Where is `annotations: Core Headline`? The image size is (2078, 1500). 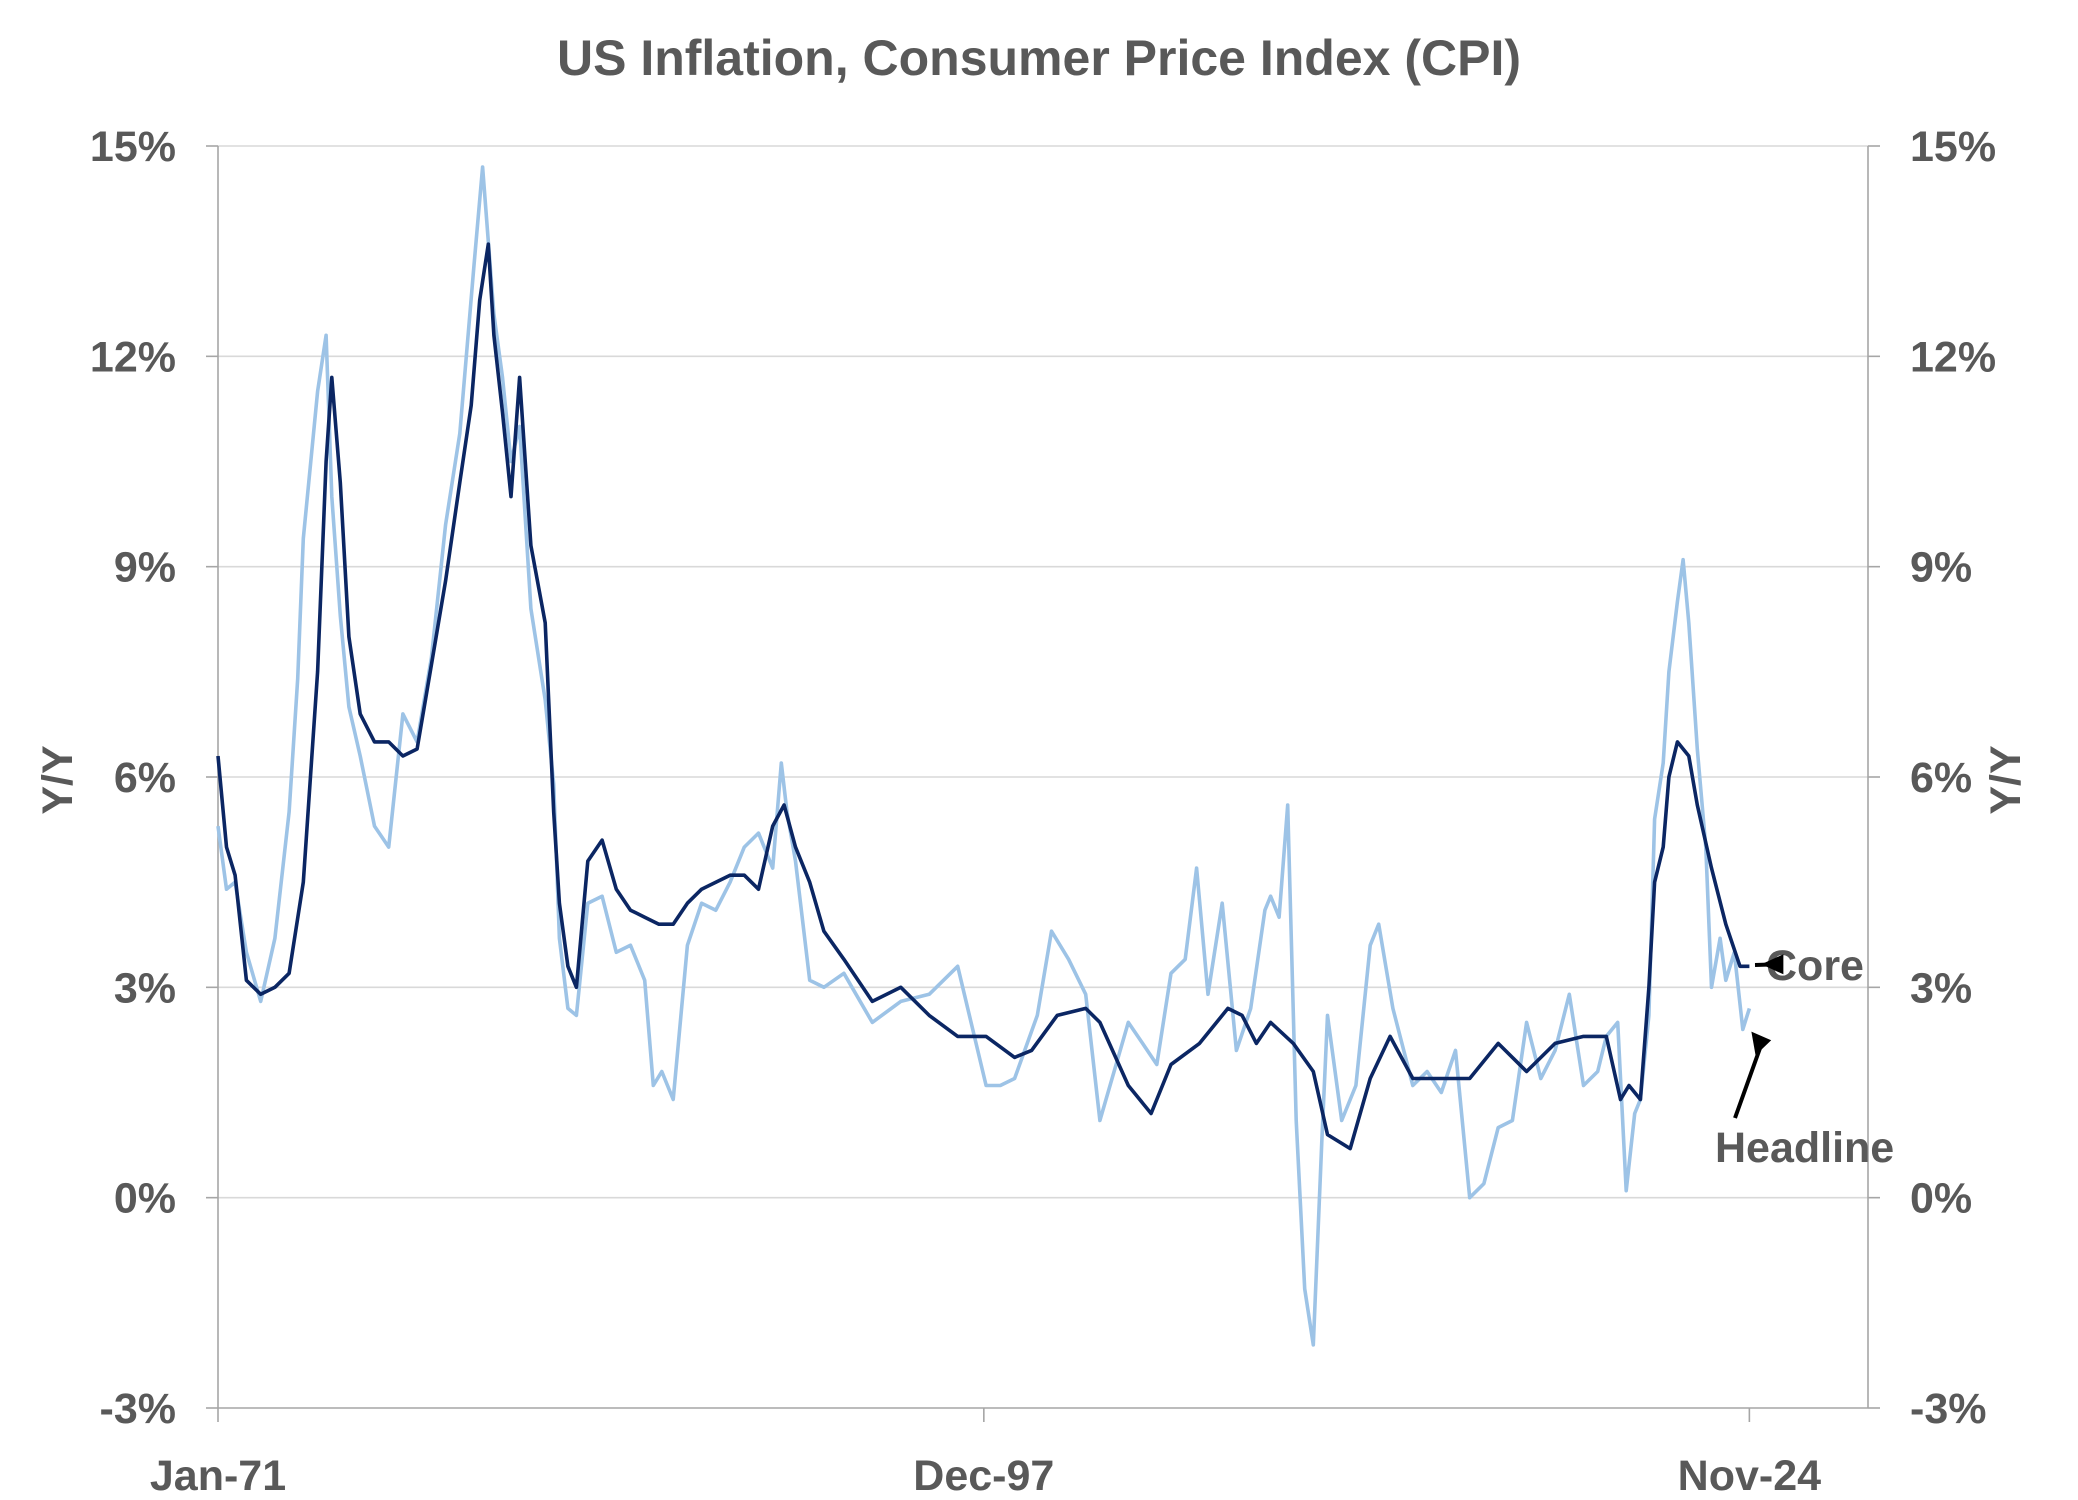 annotations: Core Headline is located at coordinates (1804, 1057).